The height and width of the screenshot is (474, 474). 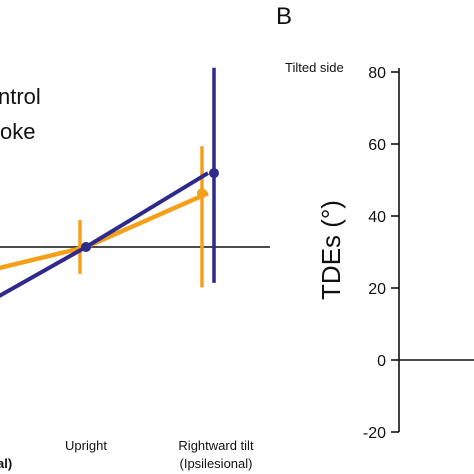 I want to click on y-tick-label-3: 40, so click(x=377, y=217).